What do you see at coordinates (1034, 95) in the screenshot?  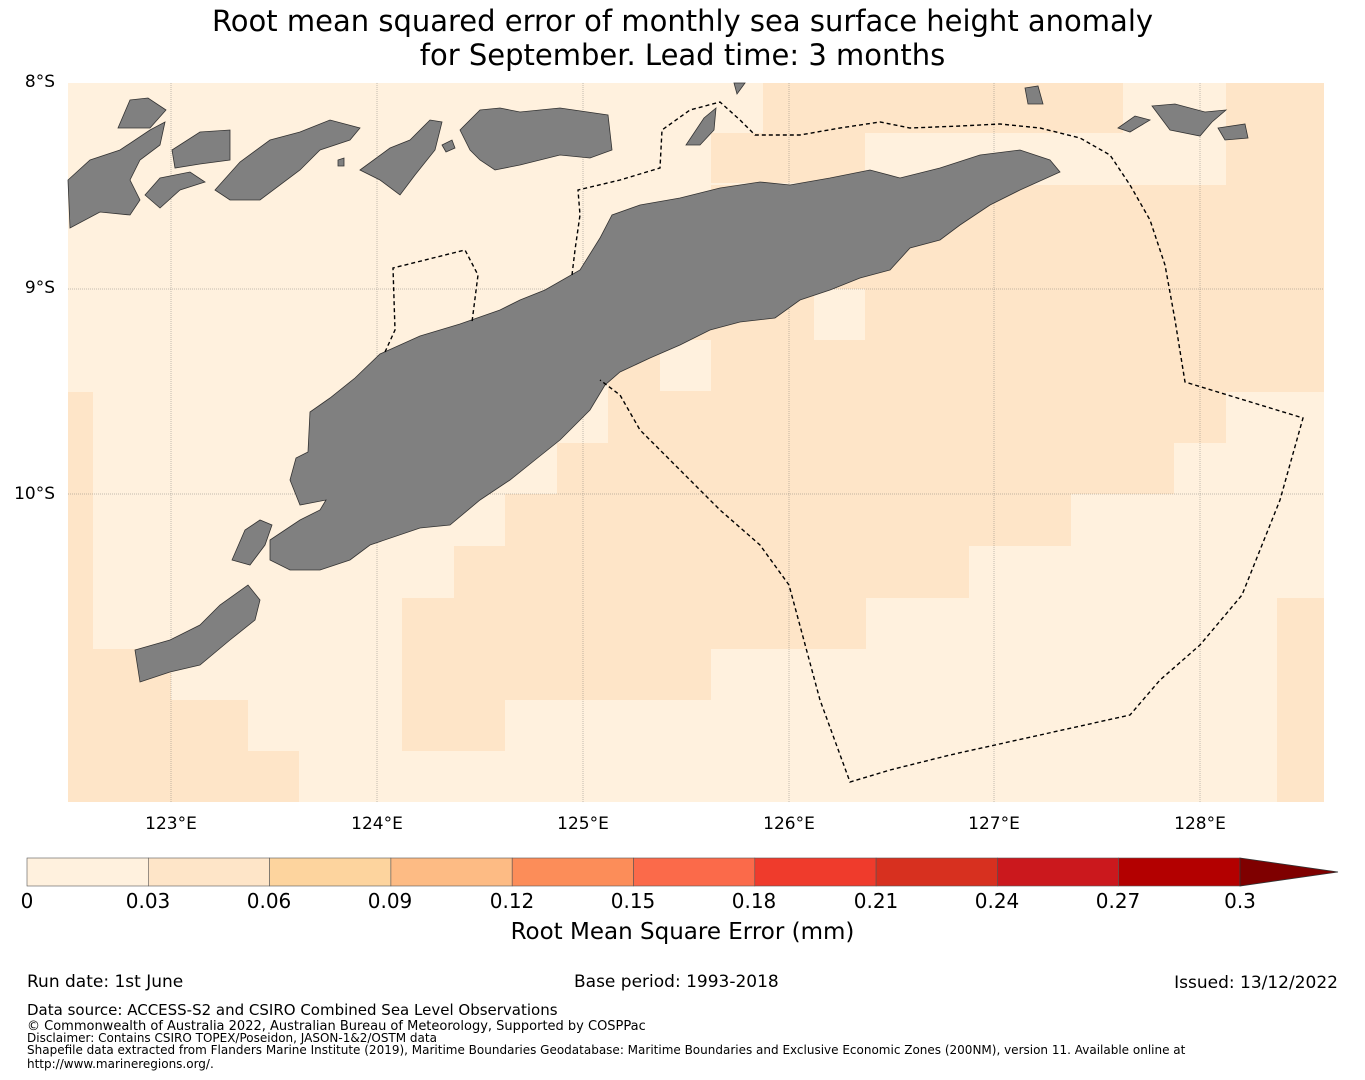 I see `wetar-isle` at bounding box center [1034, 95].